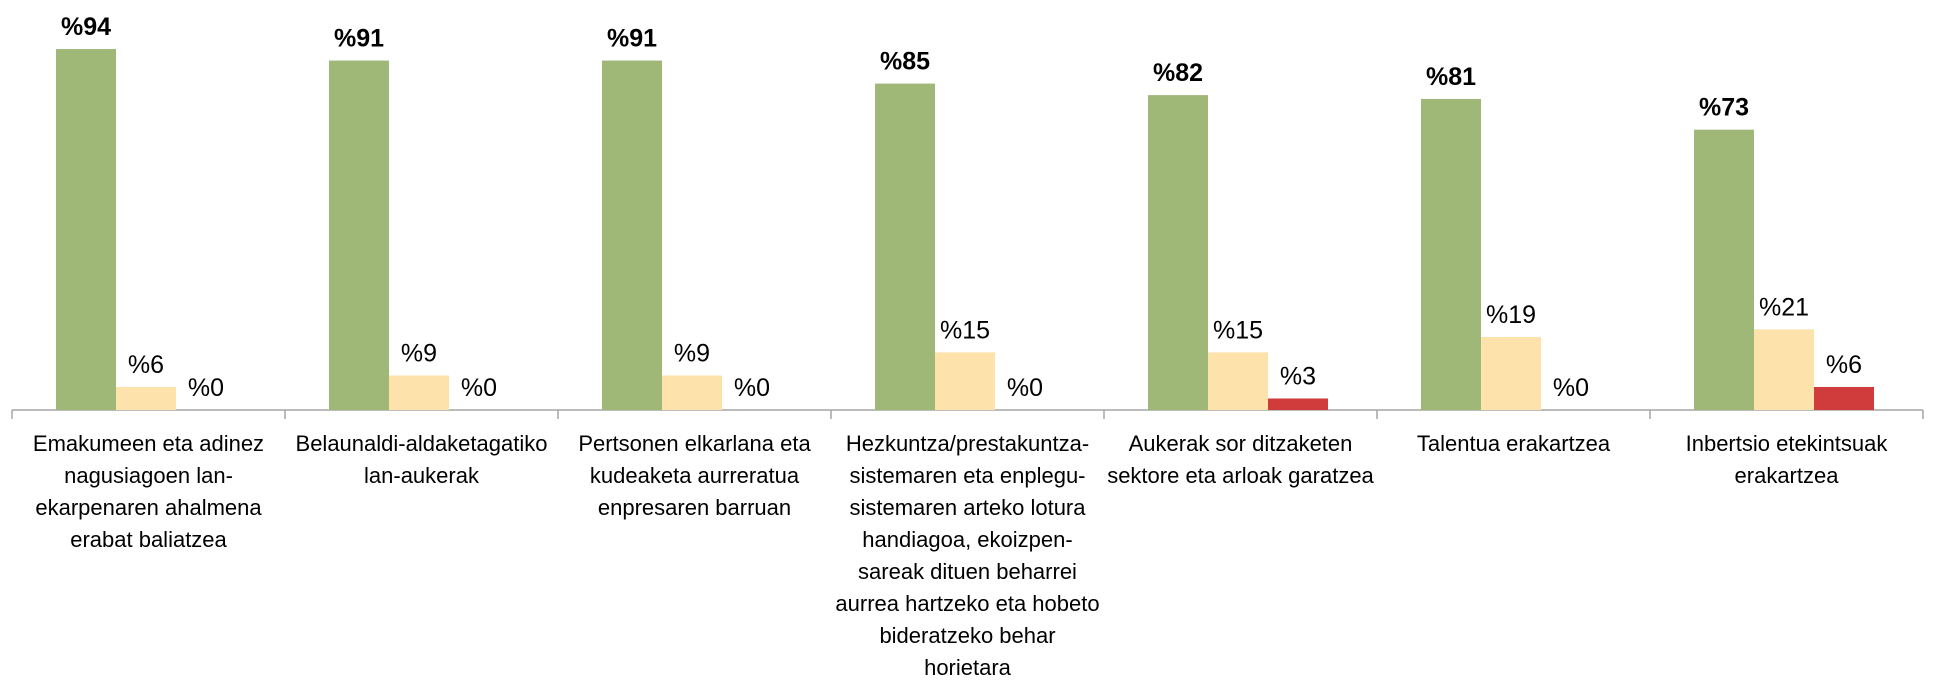  What do you see at coordinates (1513, 443) in the screenshot?
I see `x-tick-label: Talentua erakartzea` at bounding box center [1513, 443].